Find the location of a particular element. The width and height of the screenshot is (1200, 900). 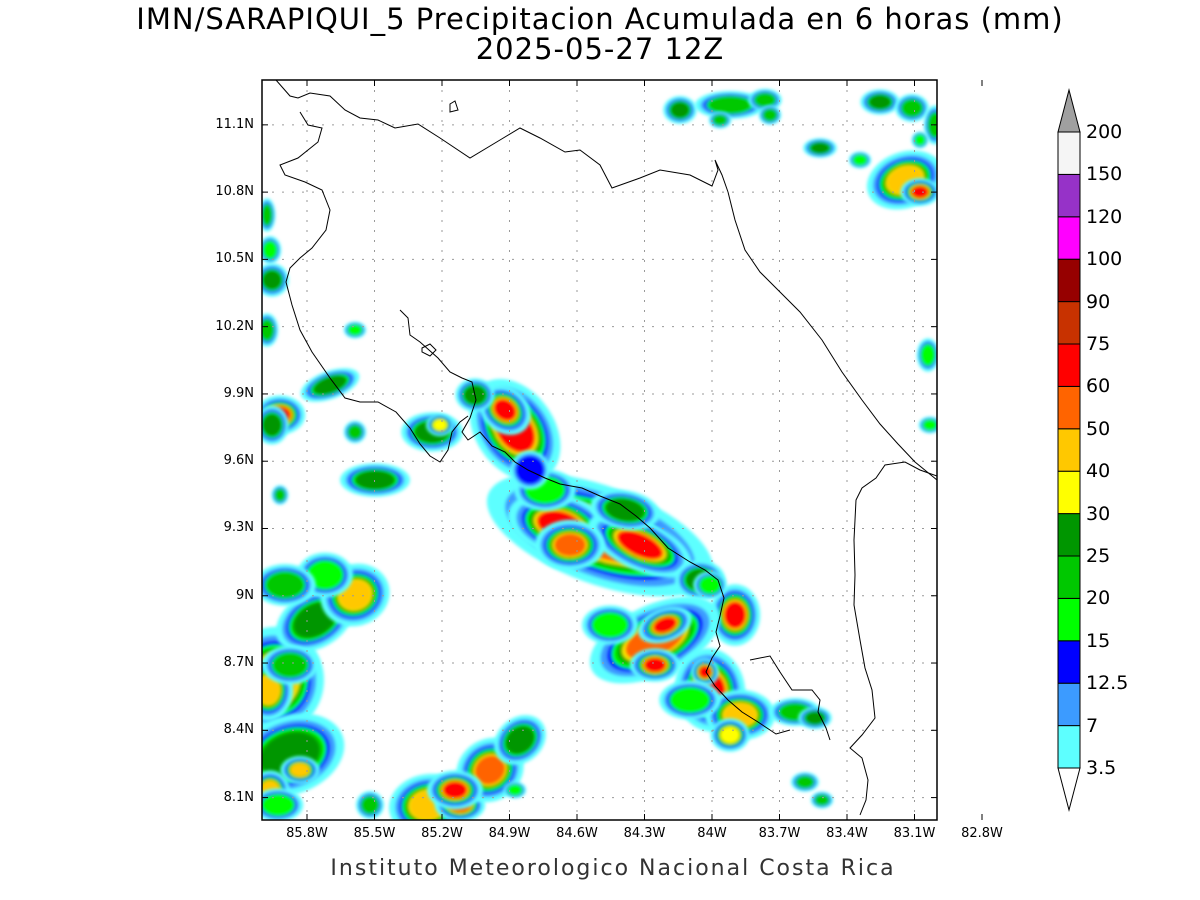

panama-border is located at coordinates (893, 638).